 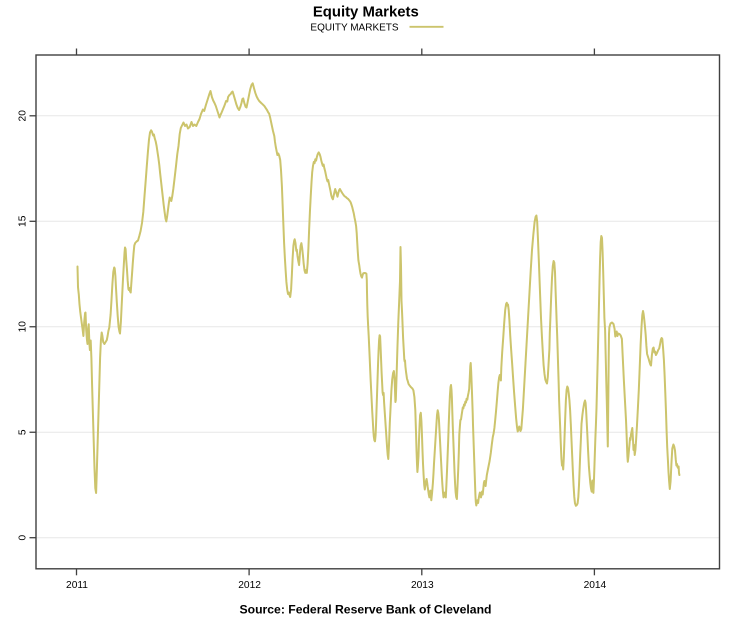 What do you see at coordinates (366, 13) in the screenshot?
I see `svg-text: Equity Markets` at bounding box center [366, 13].